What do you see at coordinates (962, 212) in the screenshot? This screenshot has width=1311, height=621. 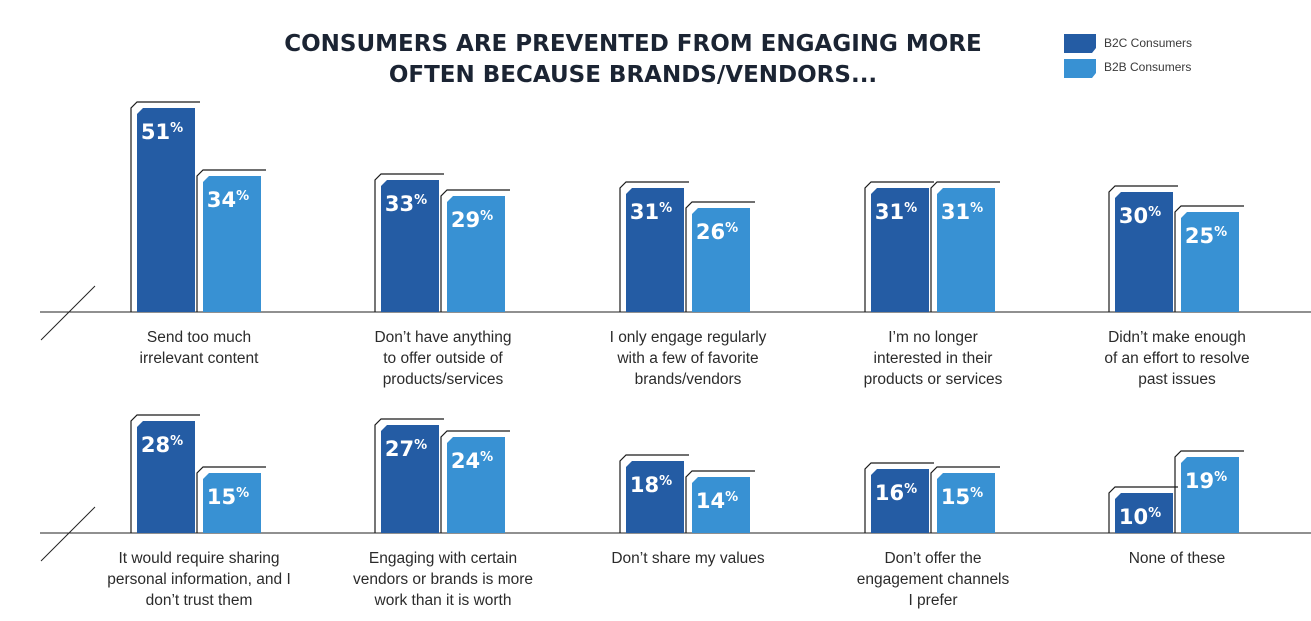 I see `data-label: 31%` at bounding box center [962, 212].